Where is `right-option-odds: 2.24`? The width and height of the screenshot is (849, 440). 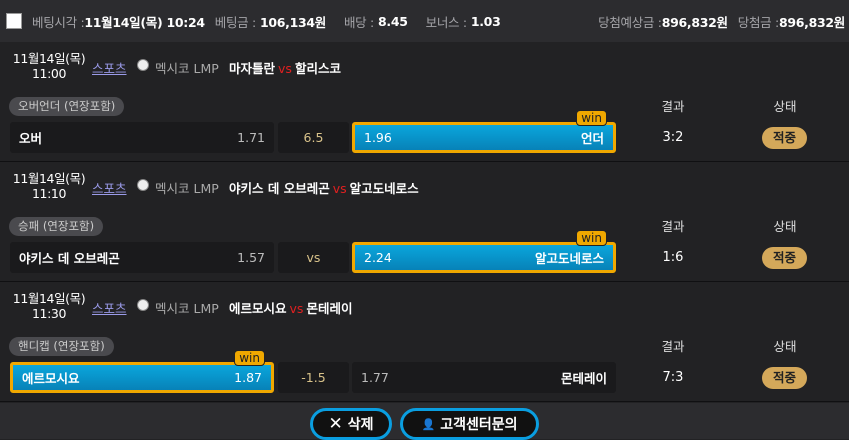 right-option-odds: 2.24 is located at coordinates (378, 257).